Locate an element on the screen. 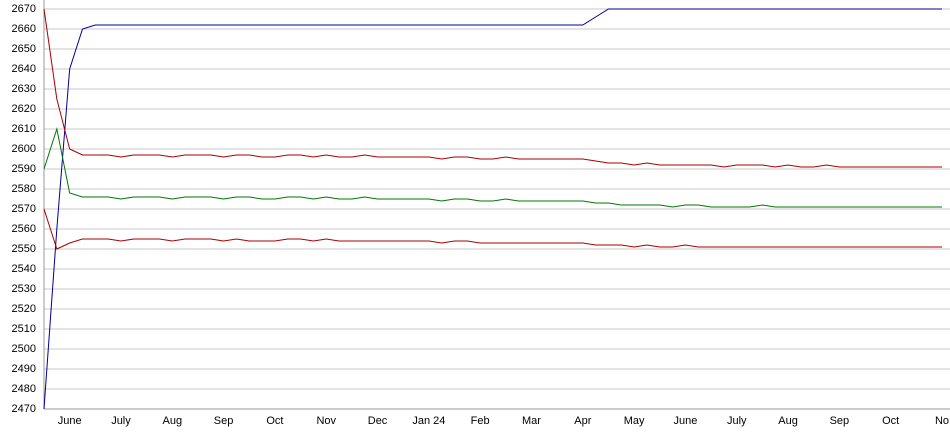 The width and height of the screenshot is (950, 435). y-tick-label: 2470 is located at coordinates (24, 409).